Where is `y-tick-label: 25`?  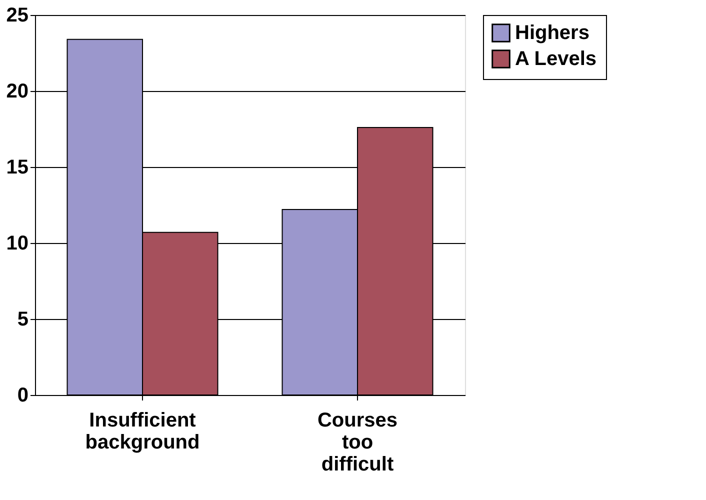 y-tick-label: 25 is located at coordinates (17, 15).